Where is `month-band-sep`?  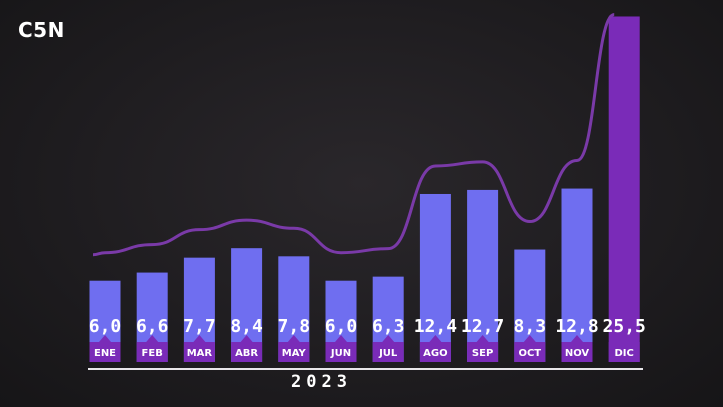
month-band-sep is located at coordinates (483, 348).